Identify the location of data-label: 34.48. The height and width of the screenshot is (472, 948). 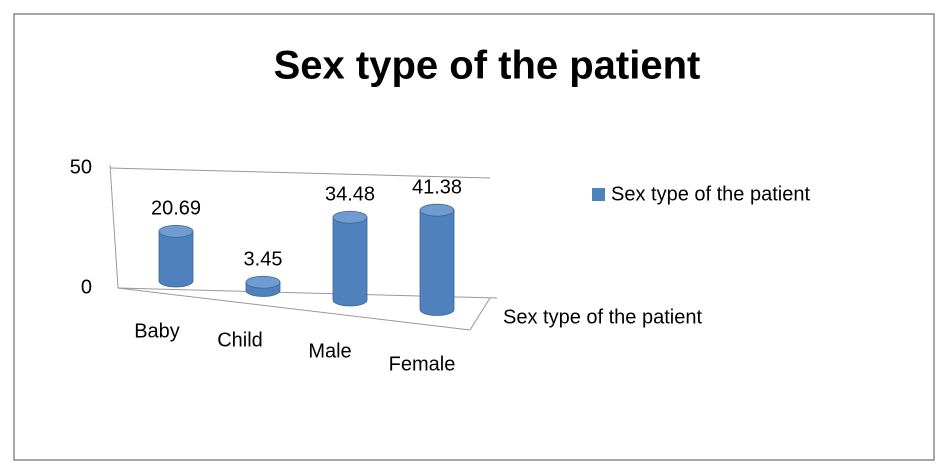
(350, 195).